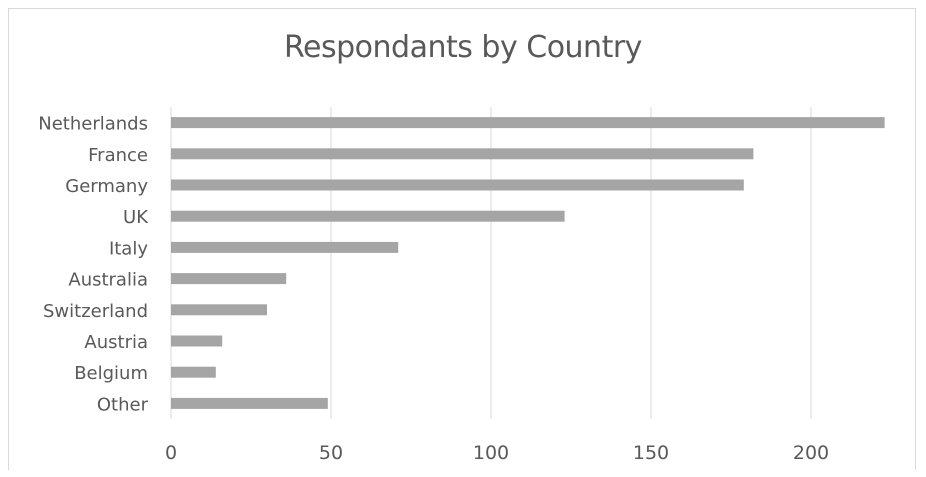 This screenshot has width=926, height=477. What do you see at coordinates (93, 124) in the screenshot?
I see `category-label: Netherlands` at bounding box center [93, 124].